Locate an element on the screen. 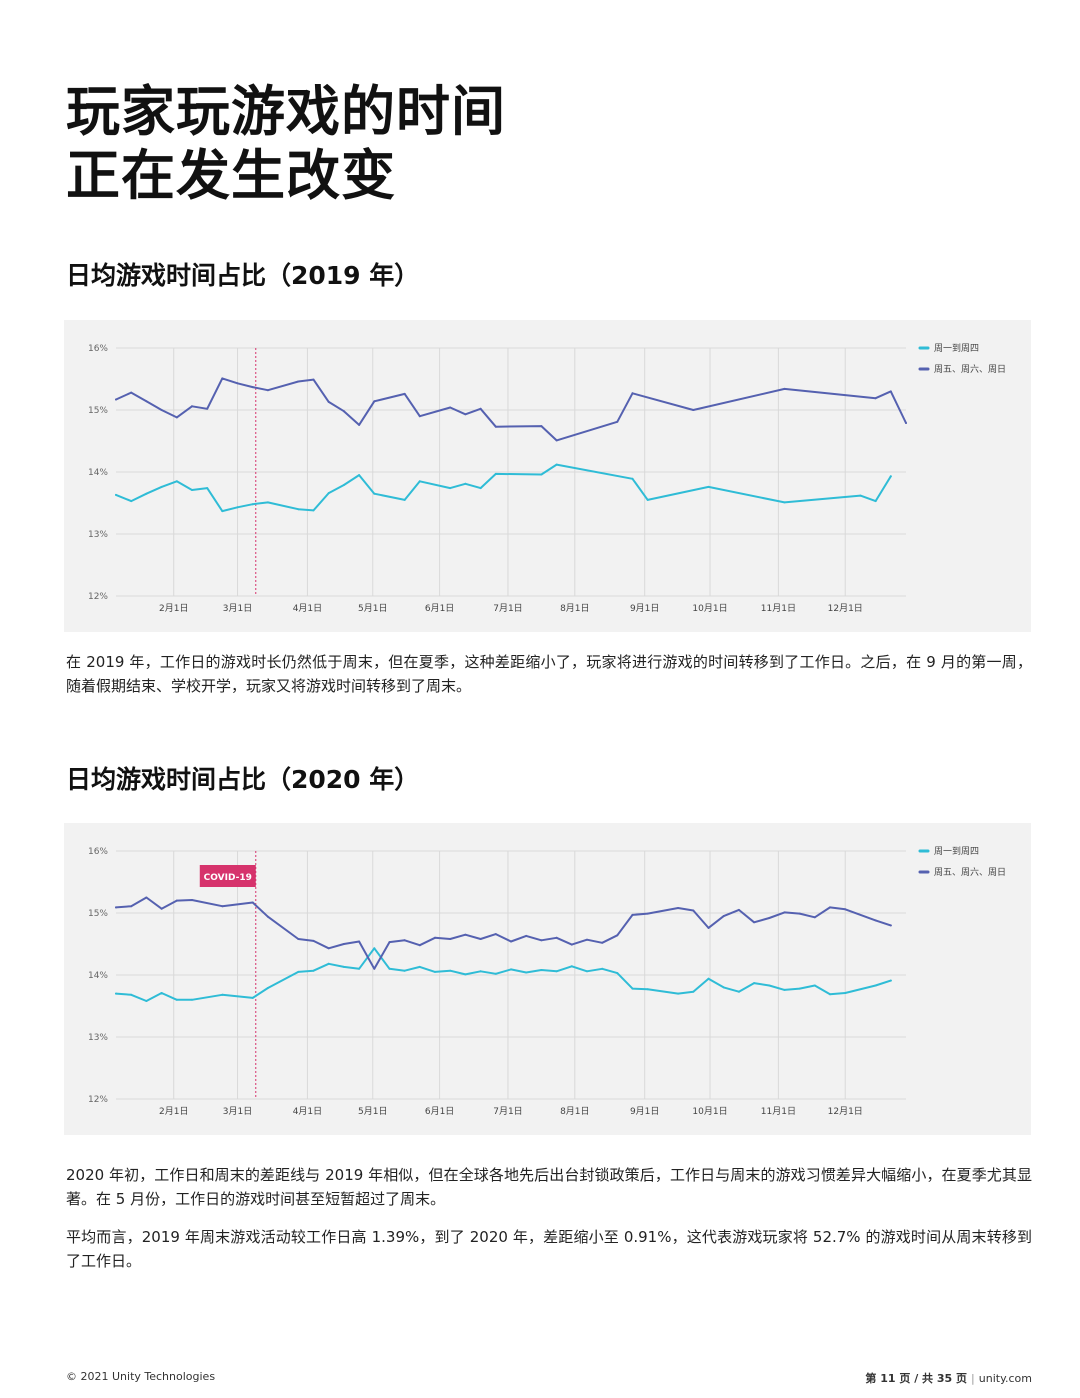 This screenshot has height=1398, width=1080. footer-page-number: 第 11 页 / 共 35 页 is located at coordinates (916, 1378).